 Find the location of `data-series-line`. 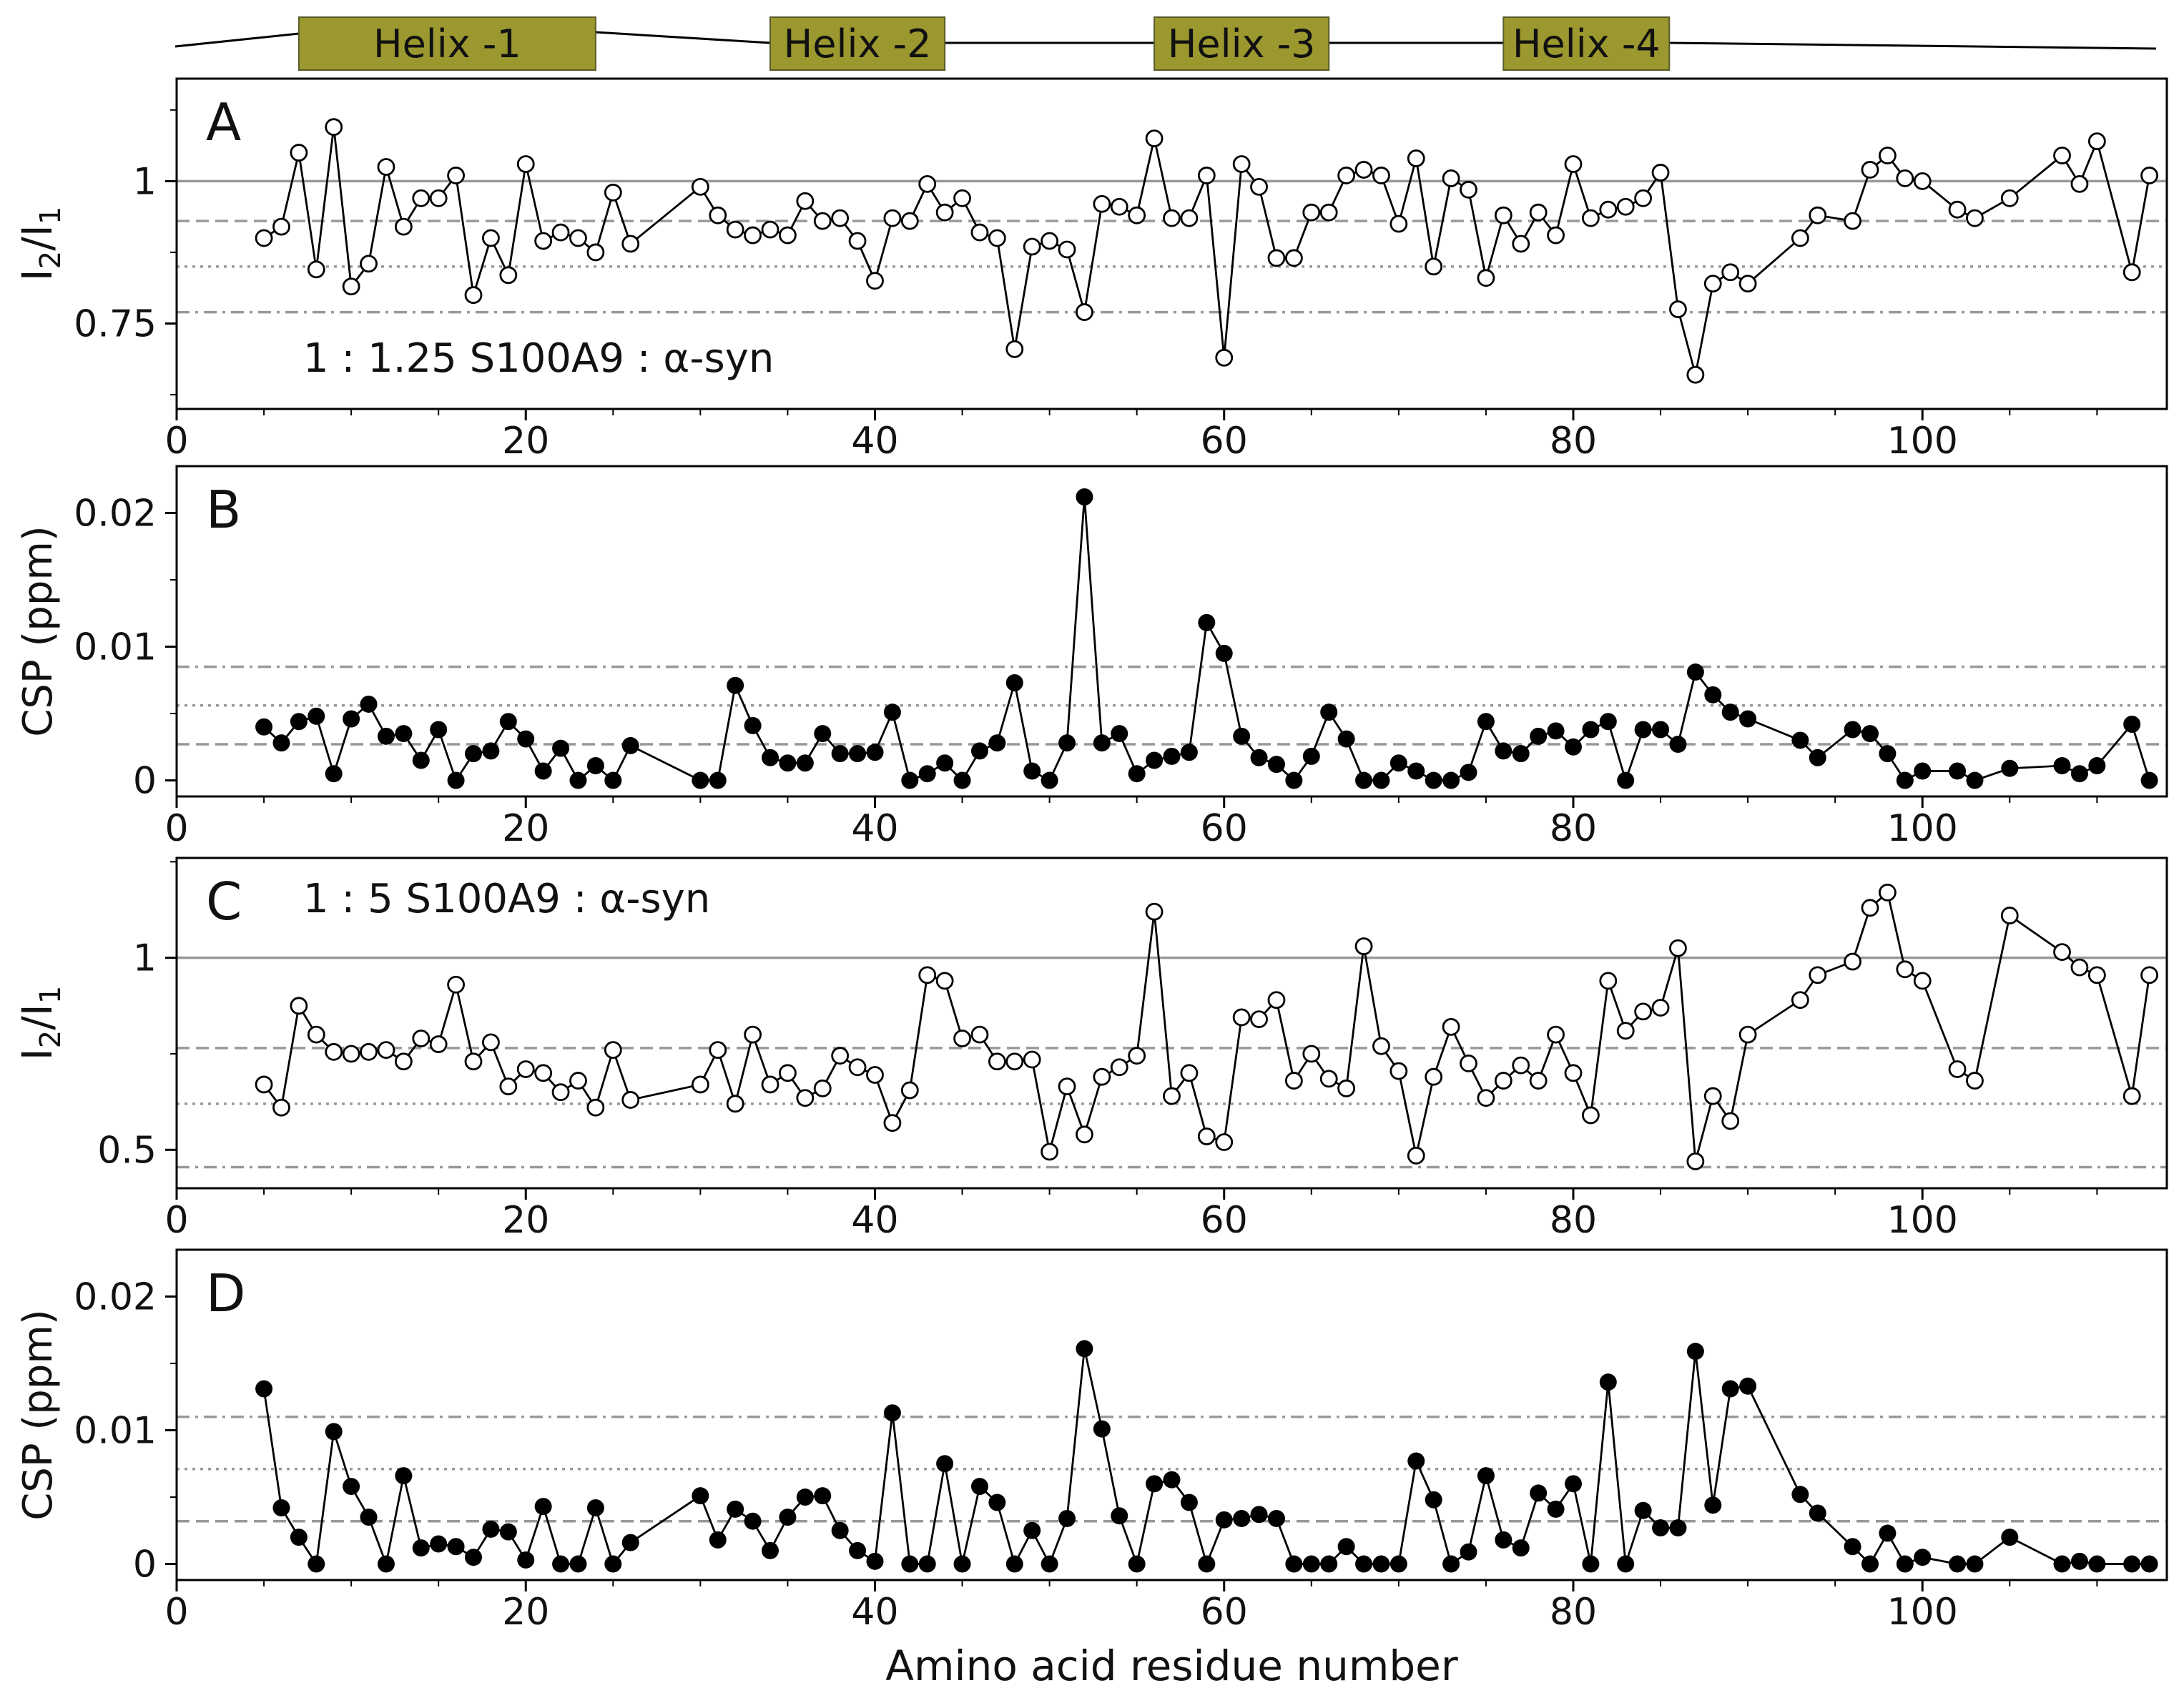

data-series-line is located at coordinates (1206, 1458).